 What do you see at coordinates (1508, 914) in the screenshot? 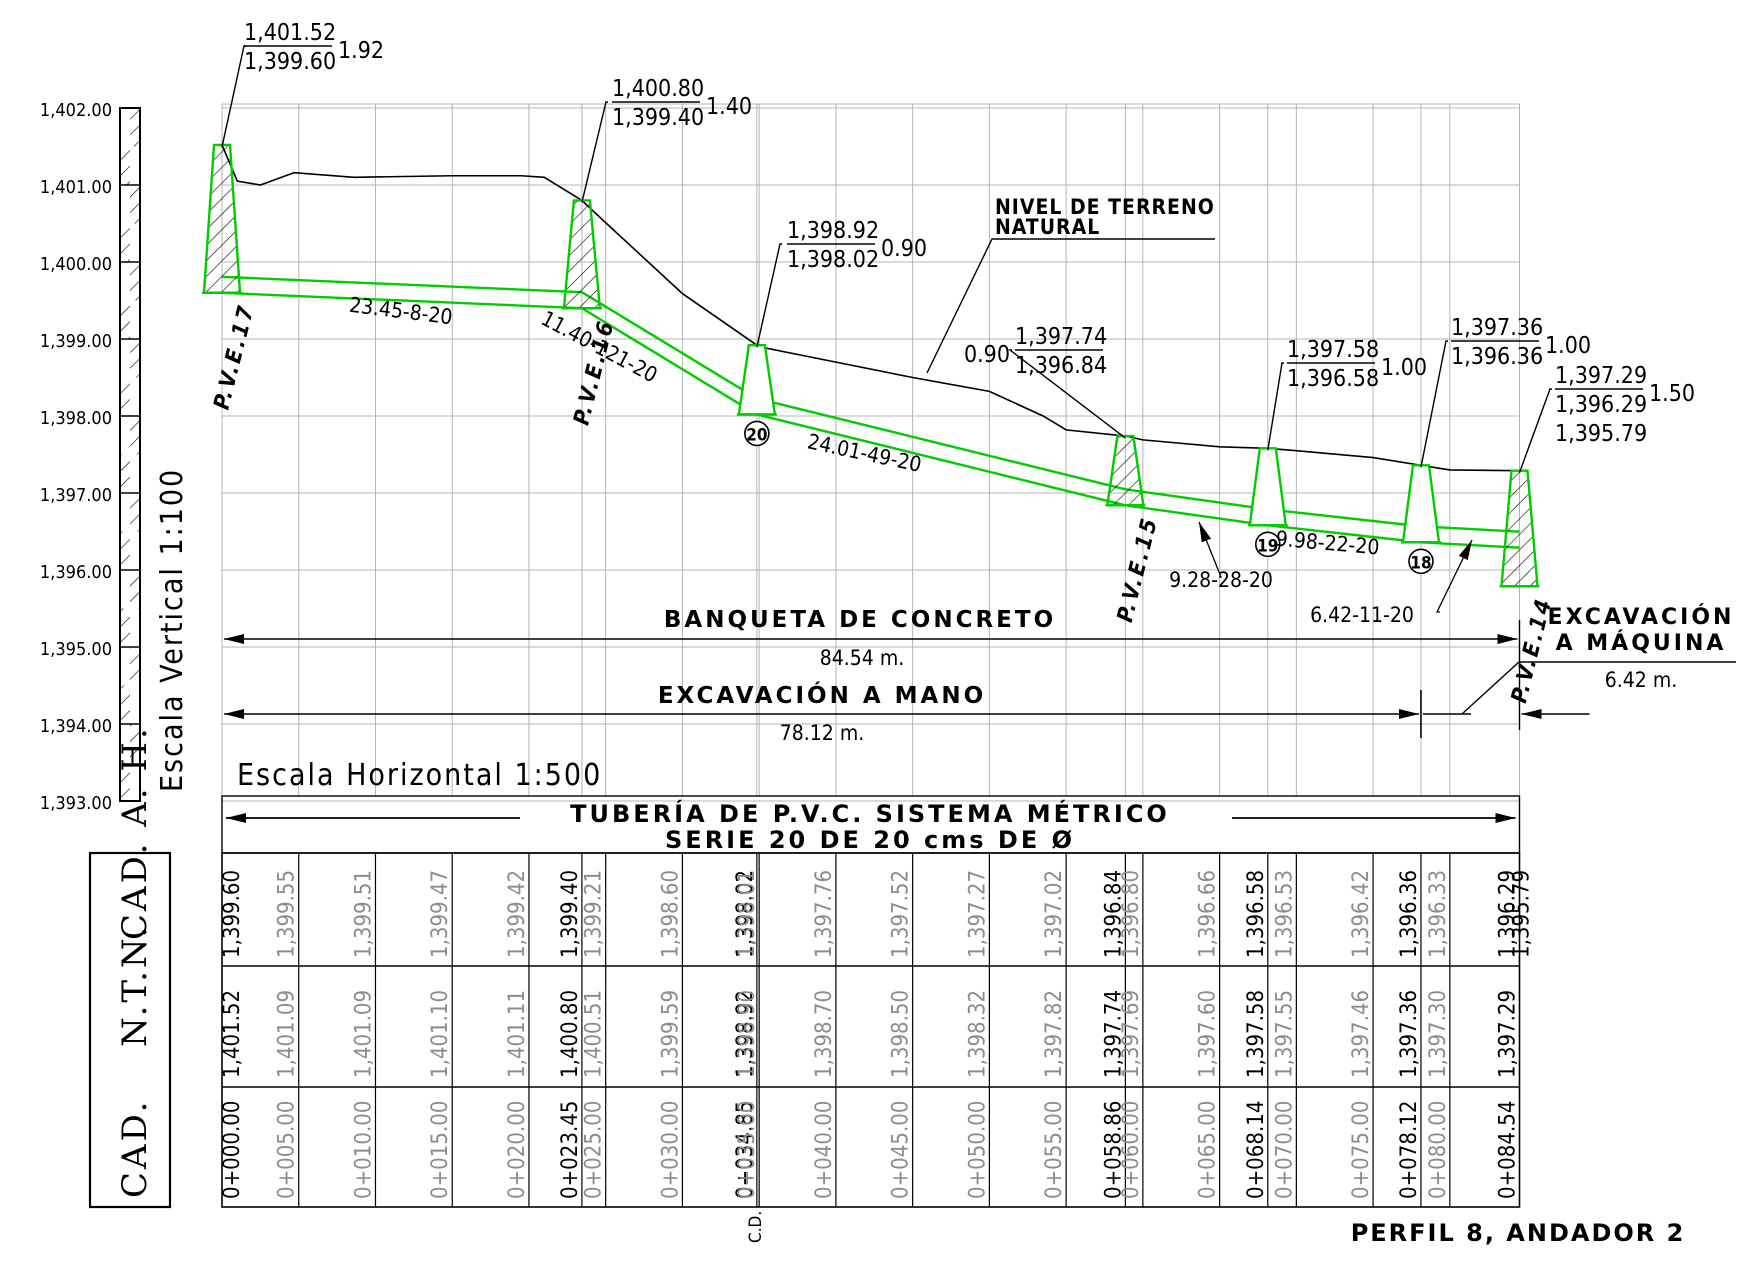
I see `cell-cadah: 1,396.29` at bounding box center [1508, 914].